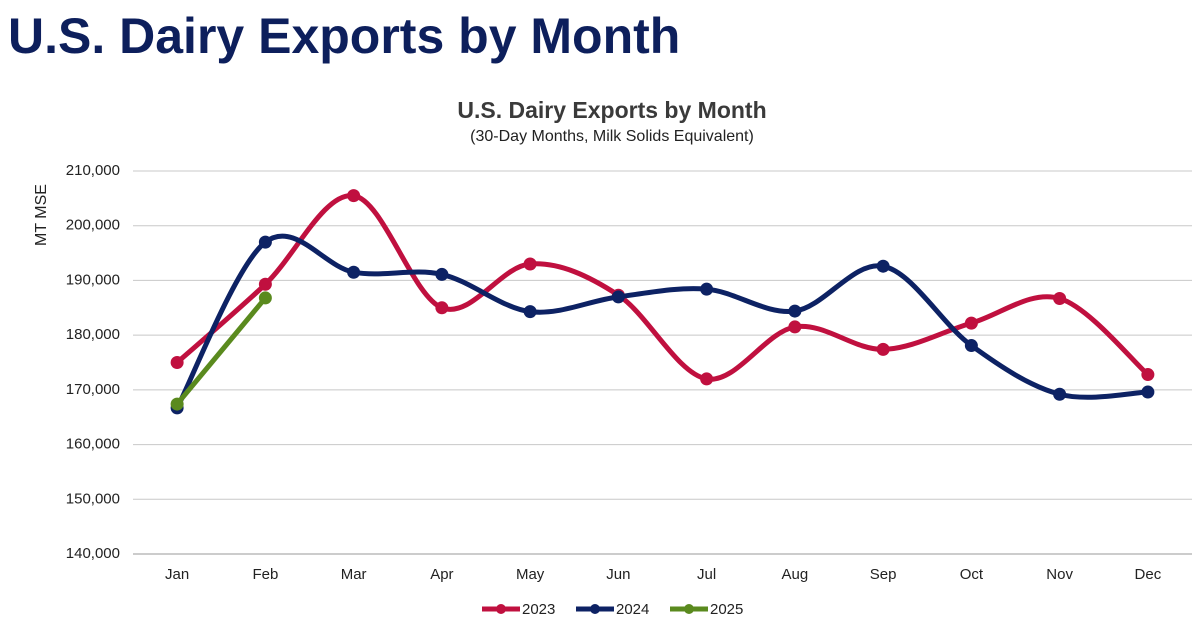 The height and width of the screenshot is (625, 1192). Describe the element at coordinates (93, 498) in the screenshot. I see `y-tick-label: 150,000` at that location.